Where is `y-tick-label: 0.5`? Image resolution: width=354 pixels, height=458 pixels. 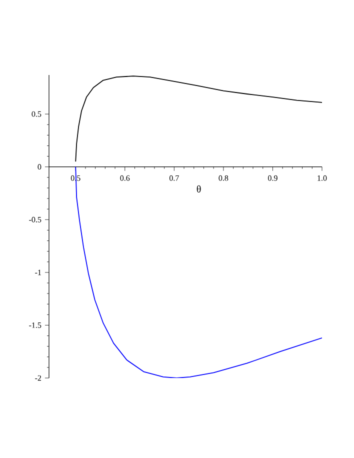
y-tick-label: 0.5 is located at coordinates (37, 114).